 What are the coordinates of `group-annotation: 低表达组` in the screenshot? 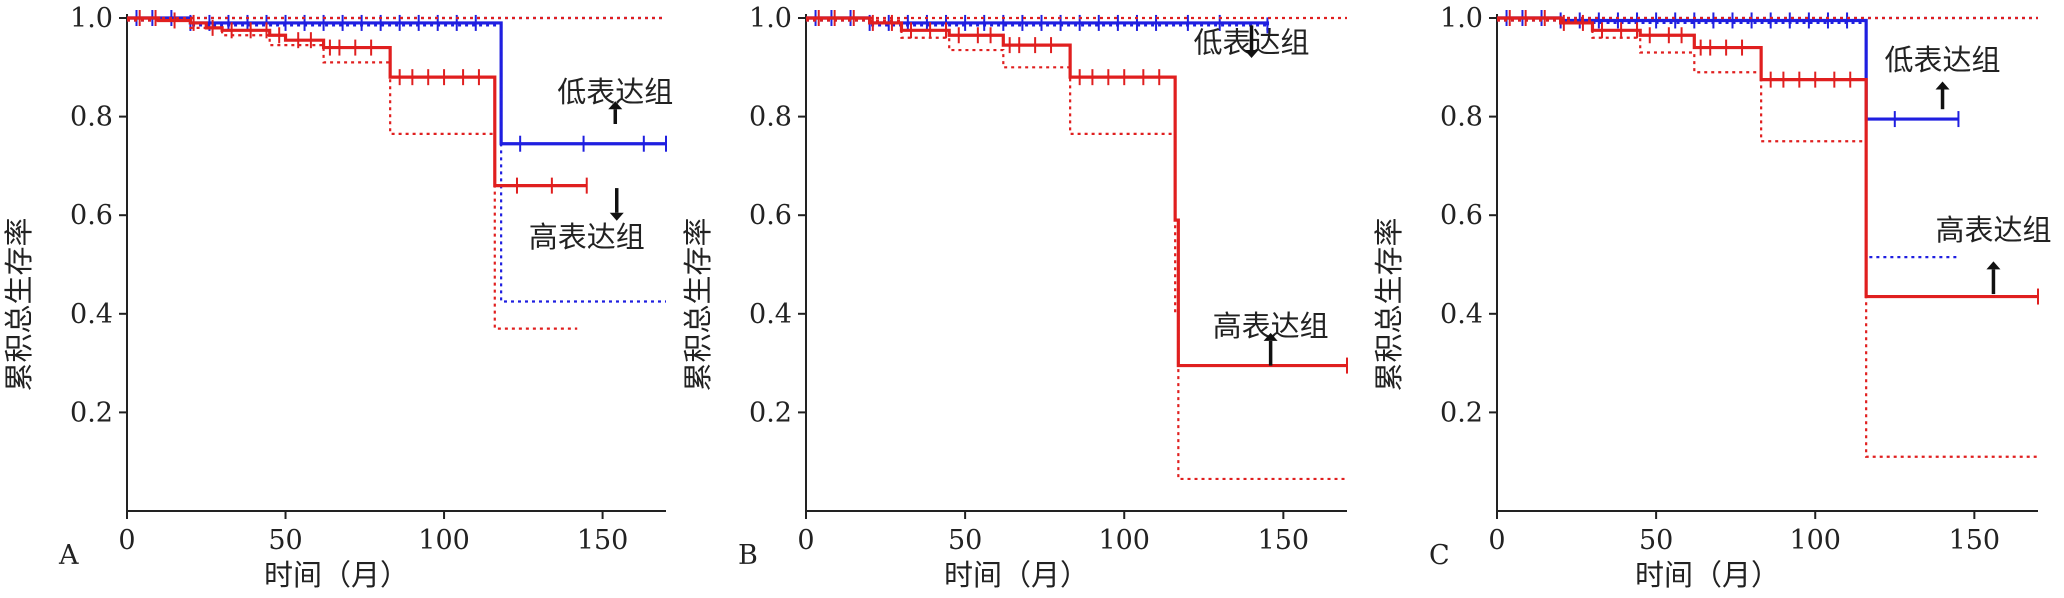 It's located at (1943, 60).